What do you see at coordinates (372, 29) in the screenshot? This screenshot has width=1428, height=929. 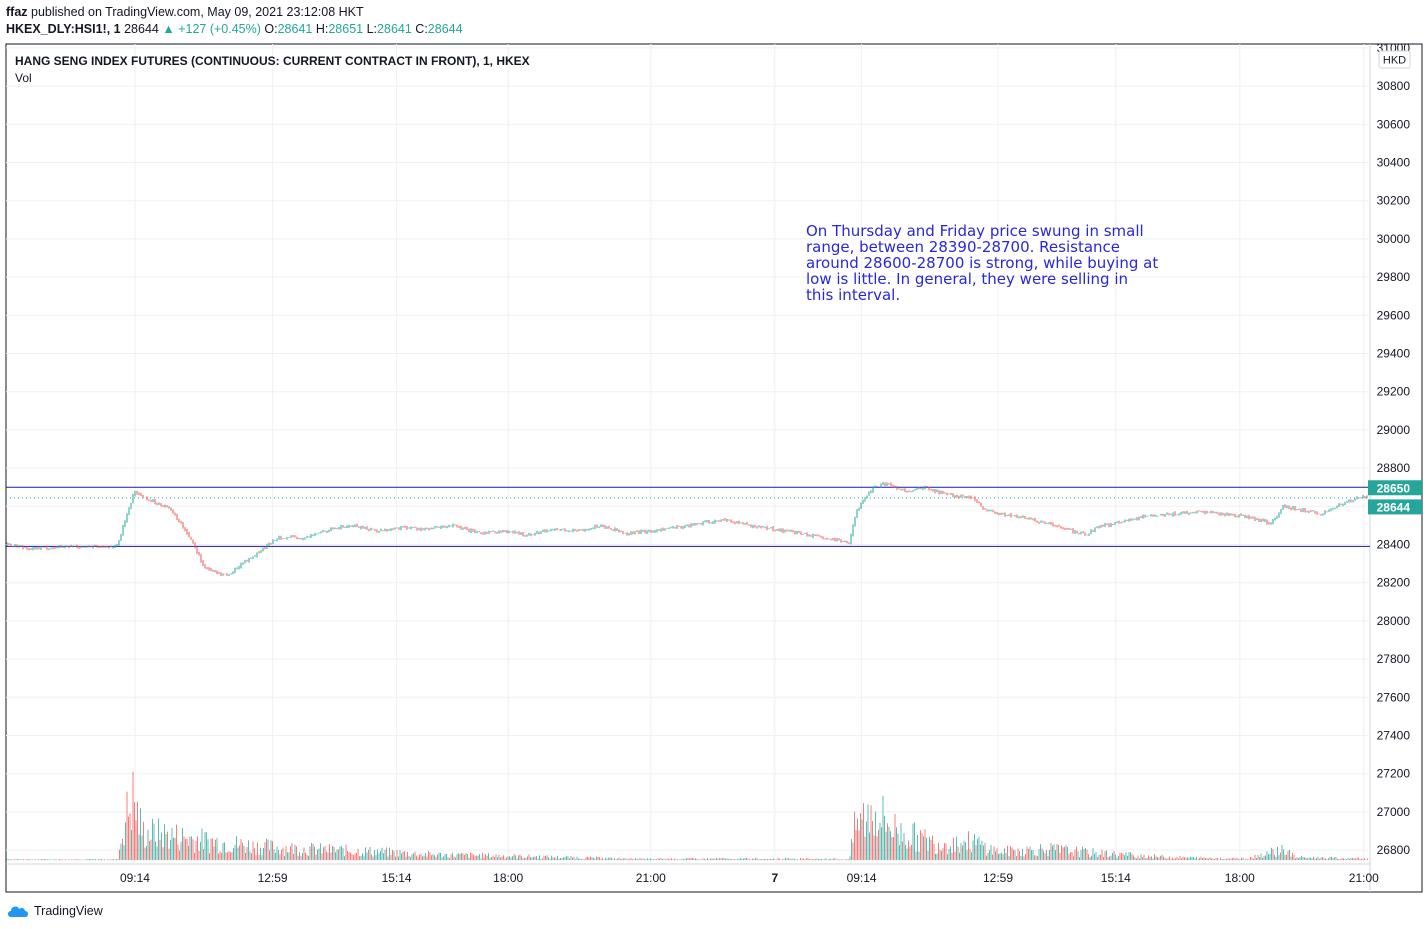 I see `low-label: L:` at bounding box center [372, 29].